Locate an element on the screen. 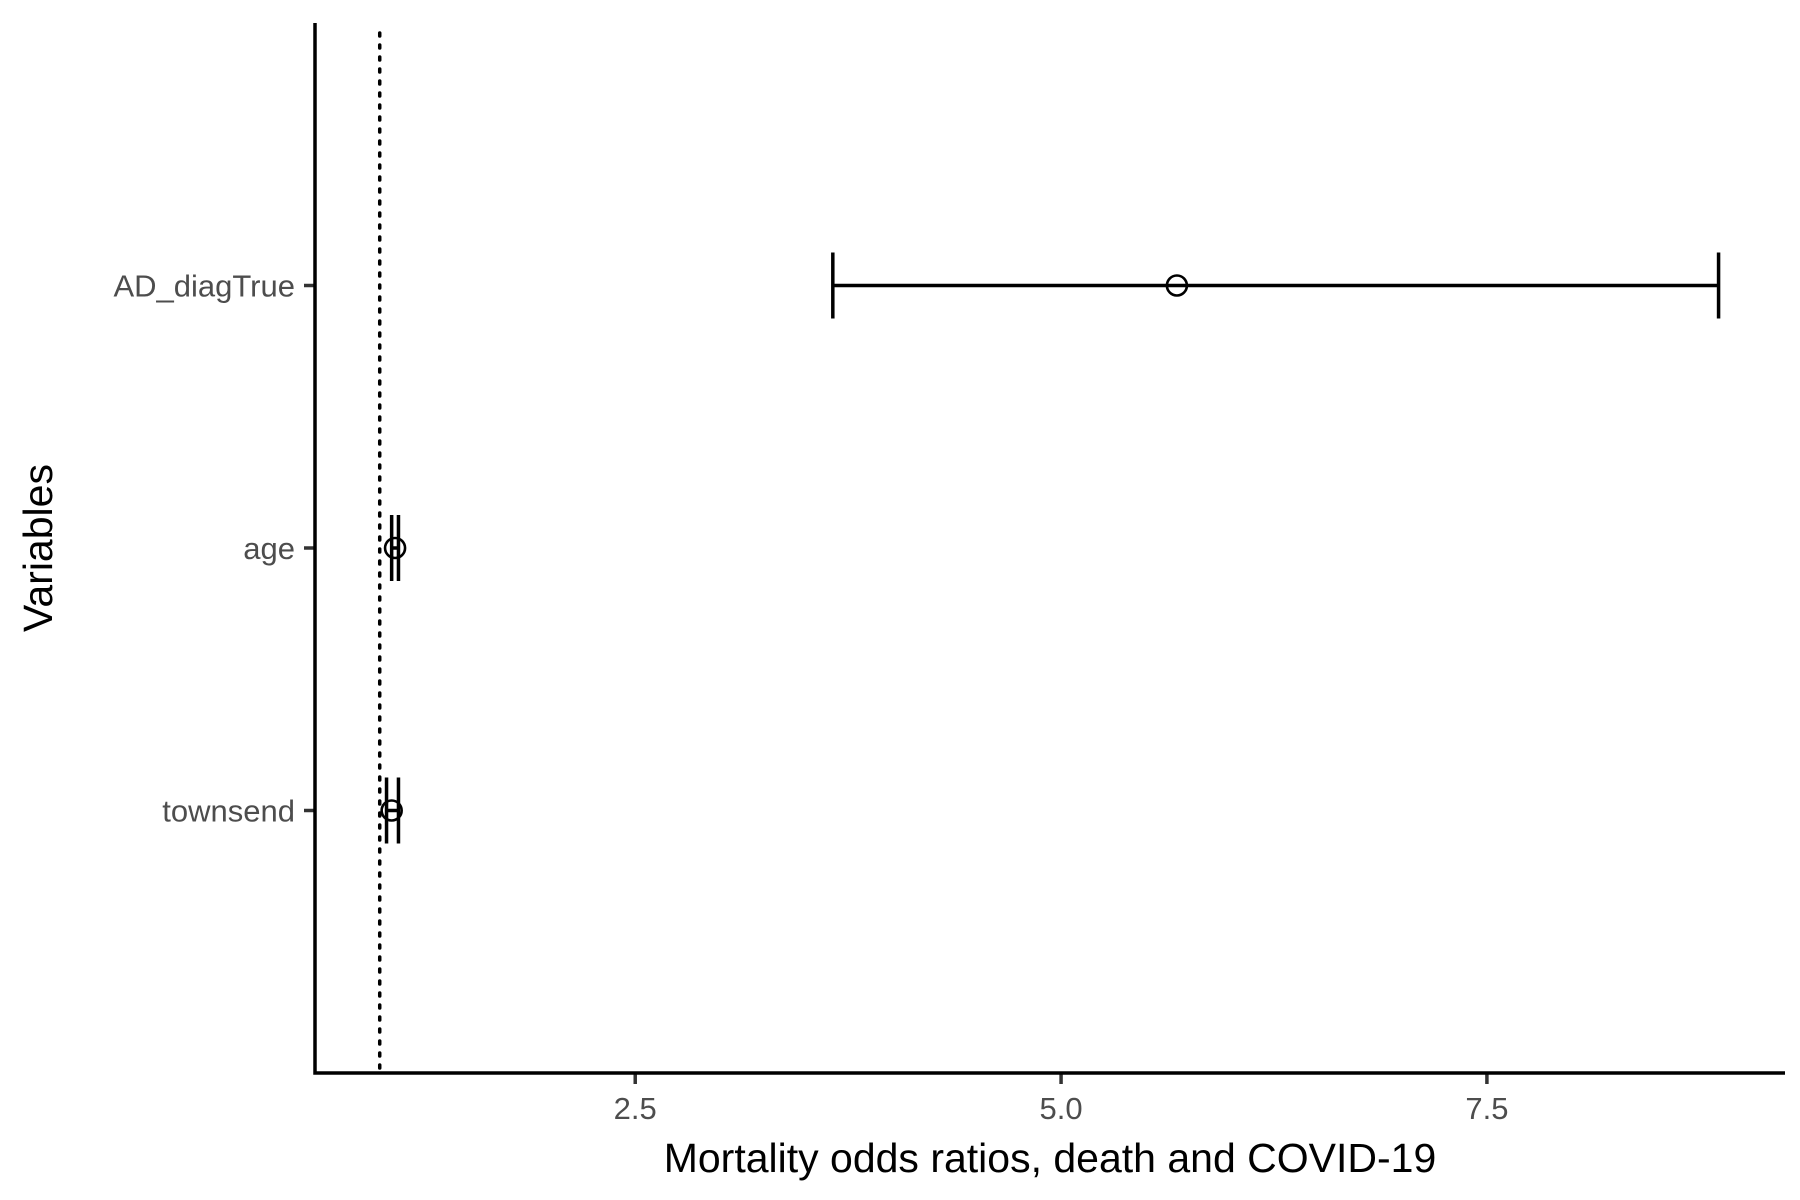  x-axis-ticks: 2.5 5.0 7.5 is located at coordinates (1061, 1099).